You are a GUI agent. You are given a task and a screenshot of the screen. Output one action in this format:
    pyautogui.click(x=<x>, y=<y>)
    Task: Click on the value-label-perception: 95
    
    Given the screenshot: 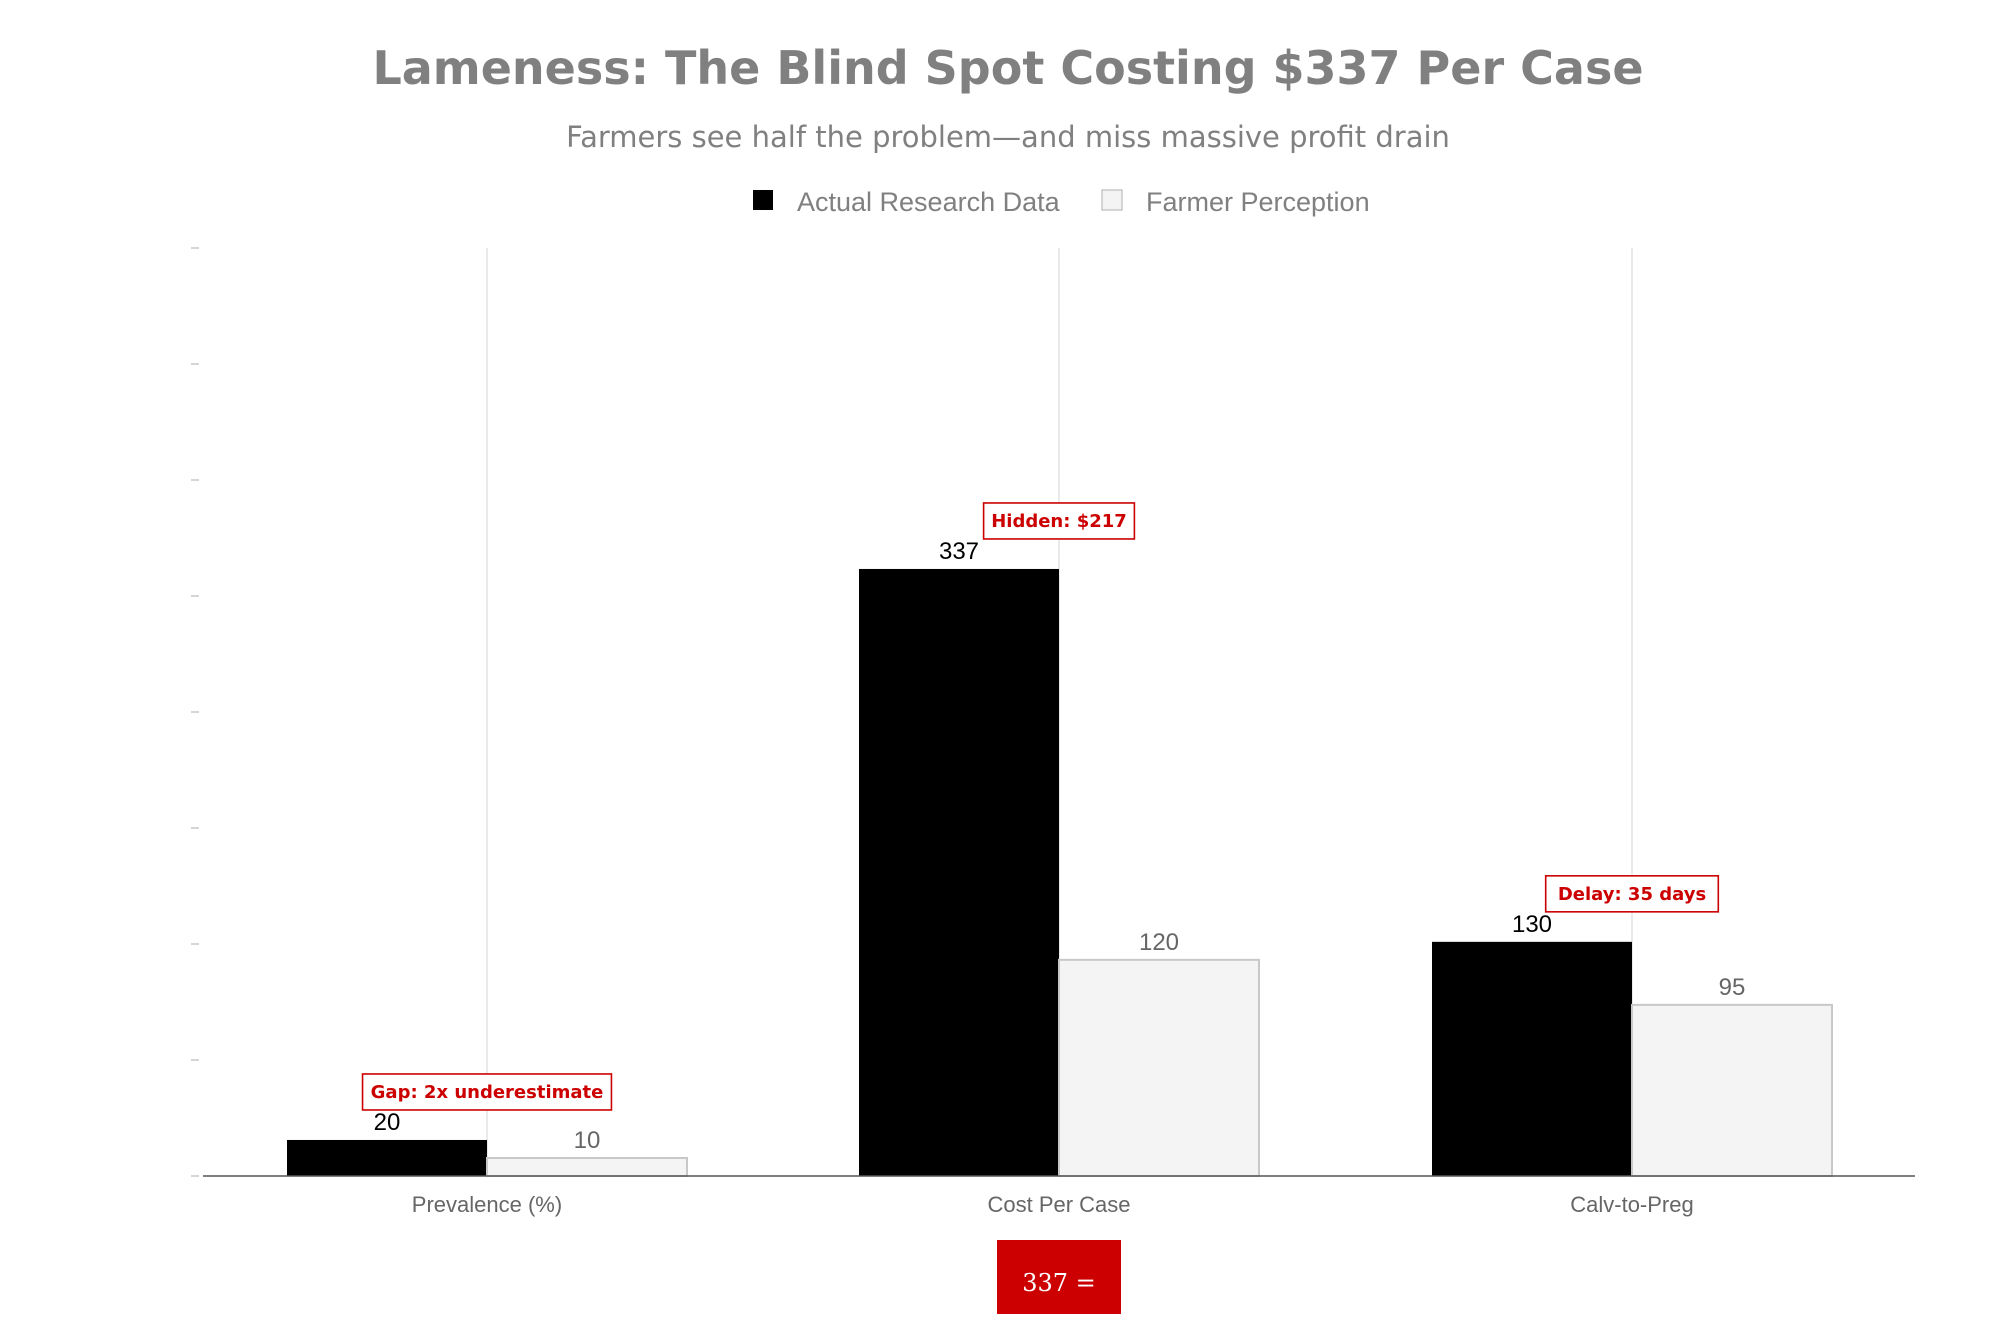 What is the action you would take?
    pyautogui.click(x=1732, y=987)
    